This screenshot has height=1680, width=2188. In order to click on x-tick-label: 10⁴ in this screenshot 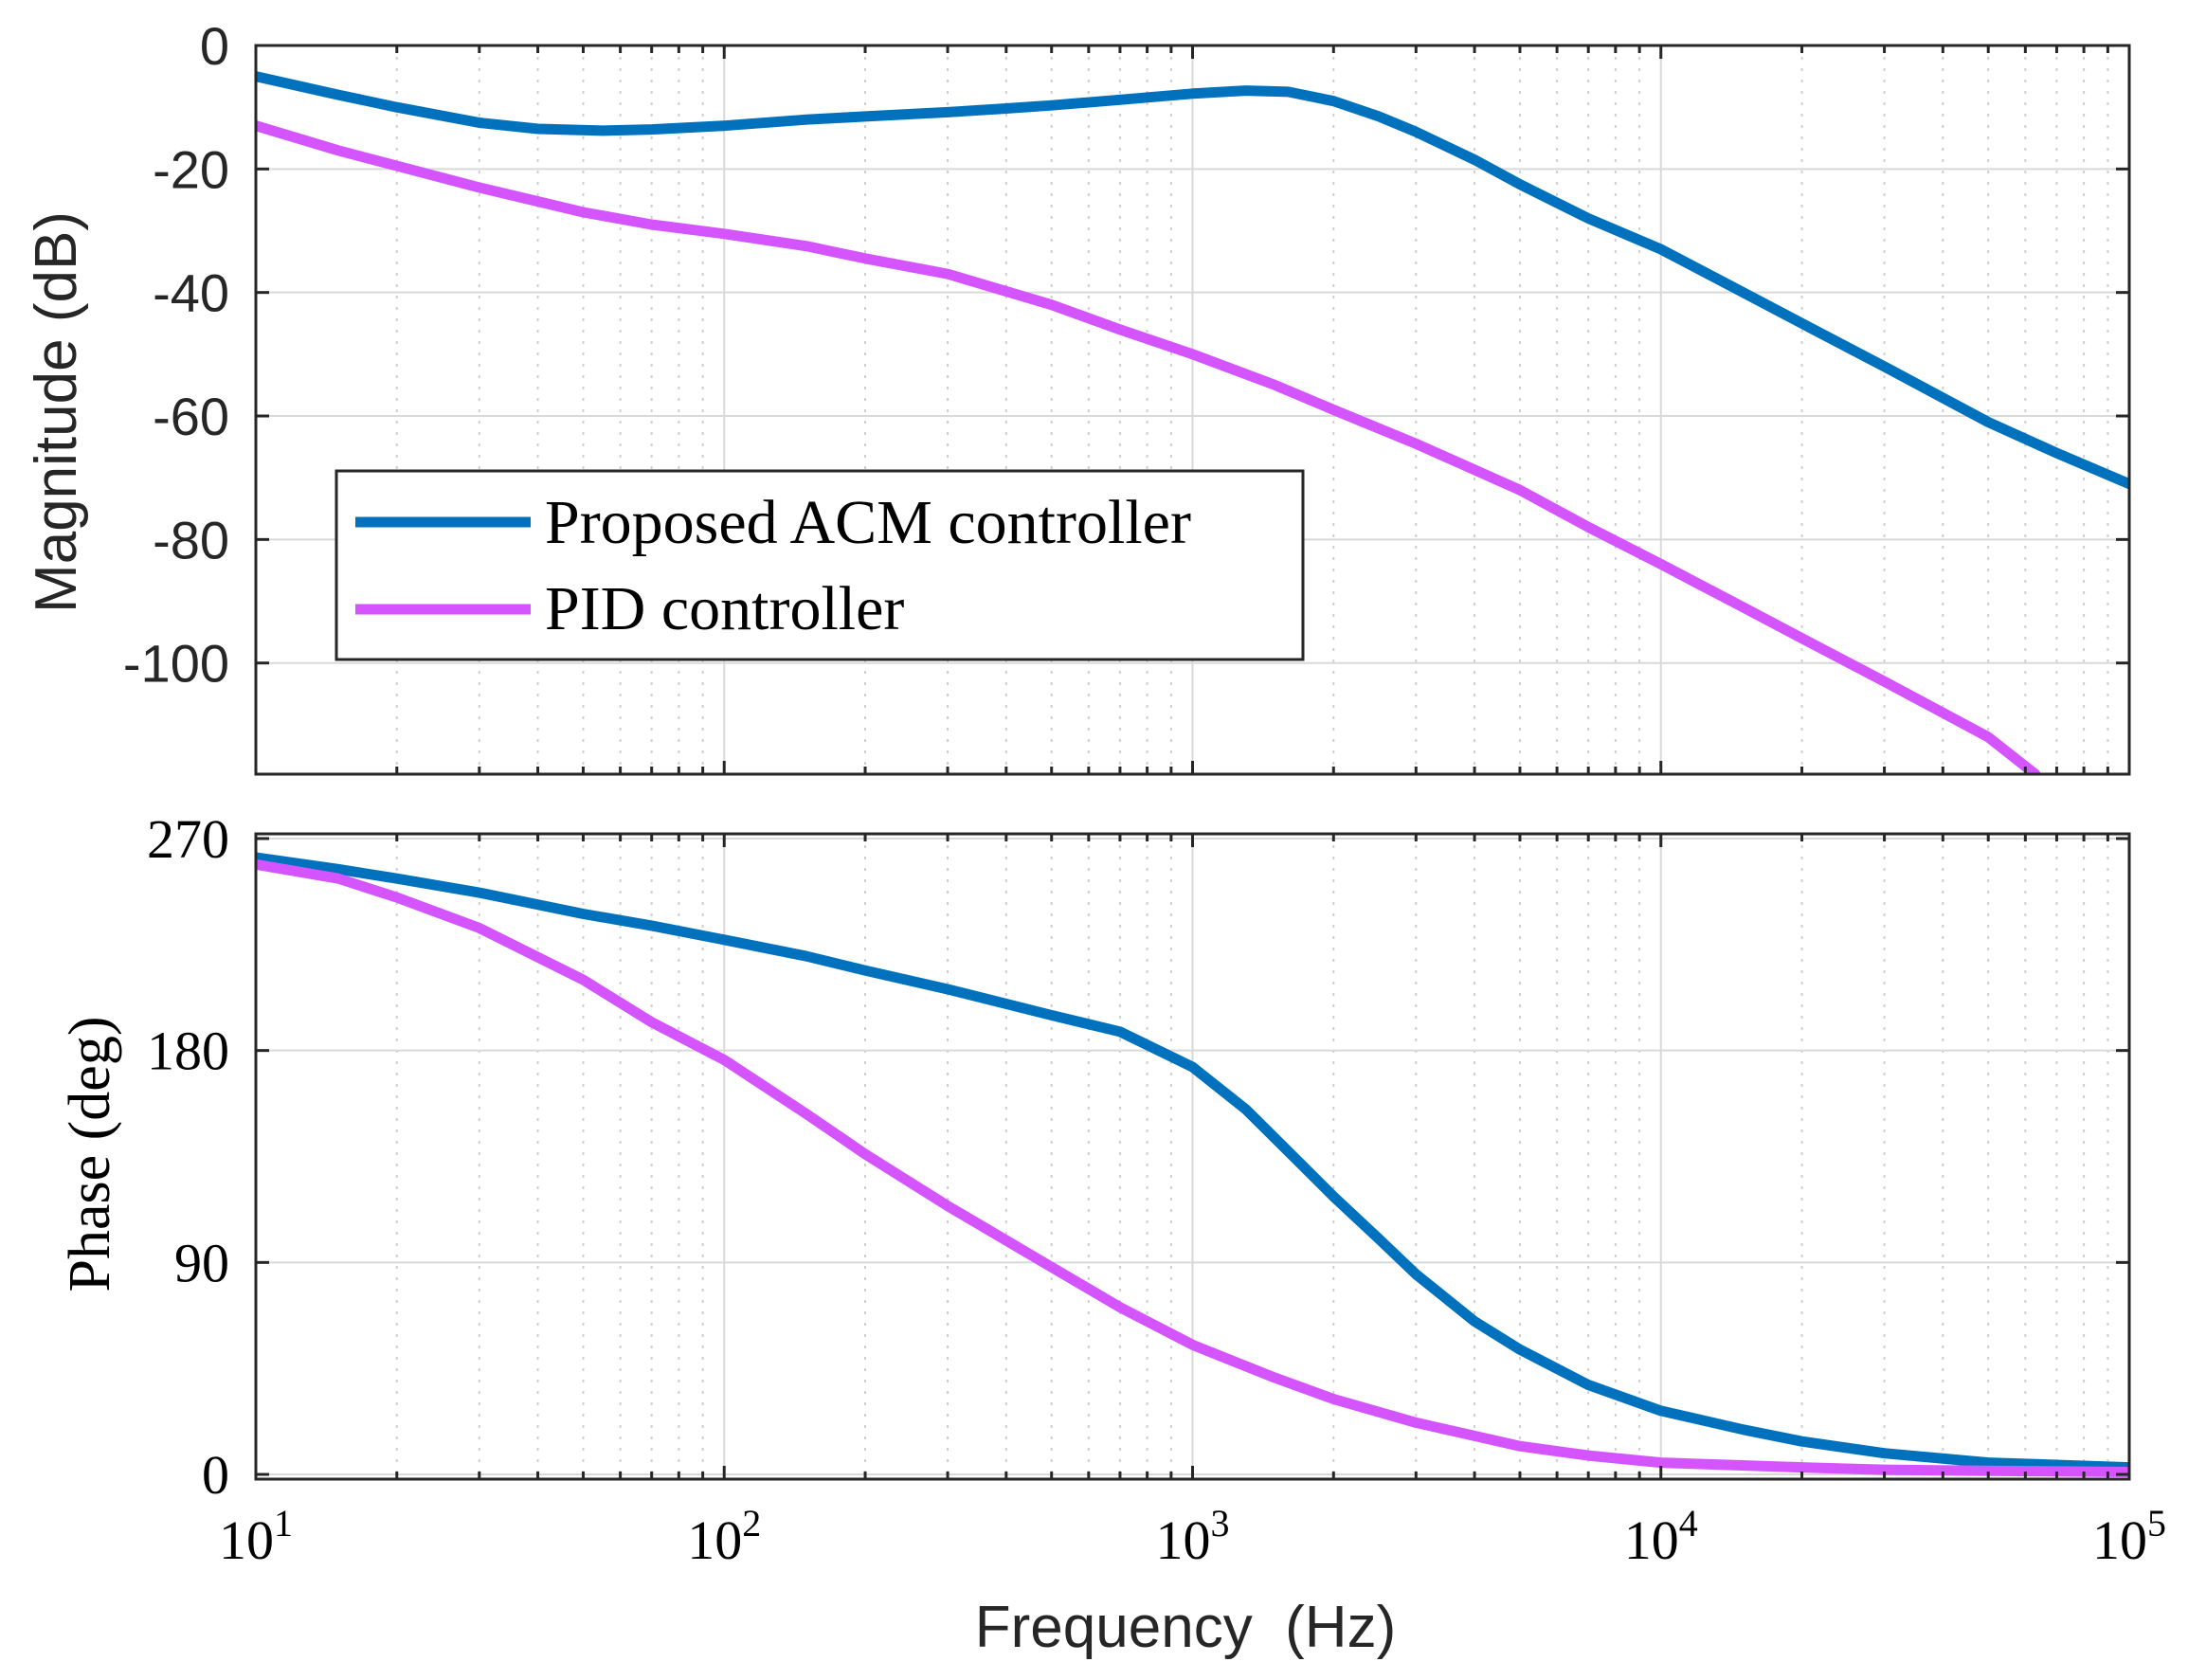, I will do `click(1661, 1536)`.